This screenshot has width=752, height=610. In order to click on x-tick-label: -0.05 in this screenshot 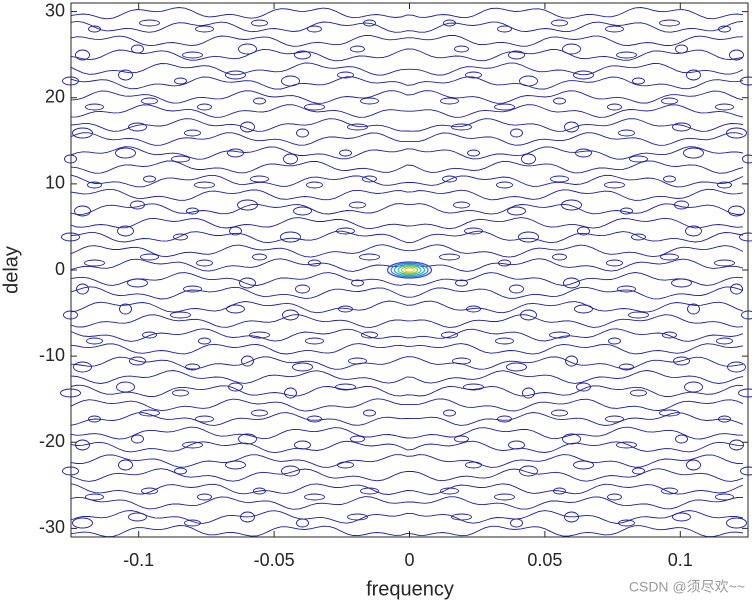, I will do `click(274, 560)`.